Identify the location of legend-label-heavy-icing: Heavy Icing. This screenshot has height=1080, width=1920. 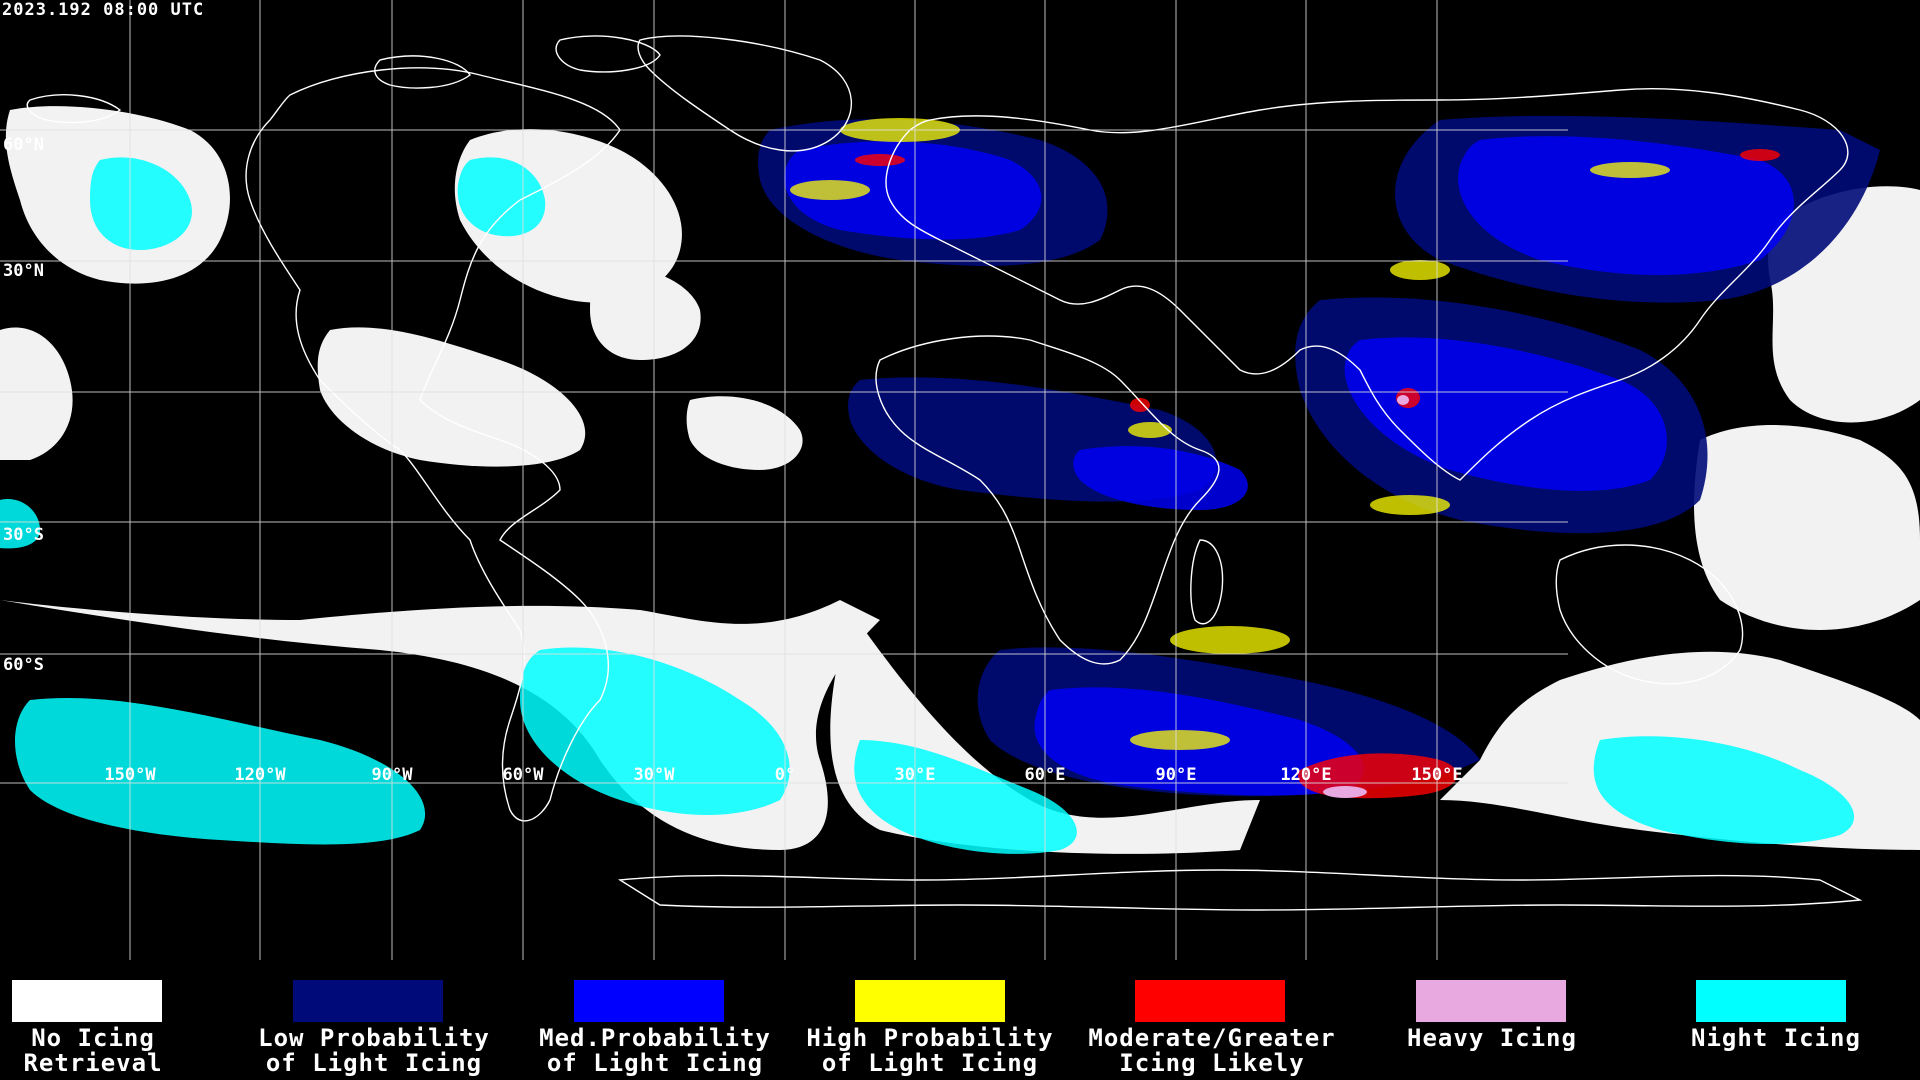
(1492, 1038).